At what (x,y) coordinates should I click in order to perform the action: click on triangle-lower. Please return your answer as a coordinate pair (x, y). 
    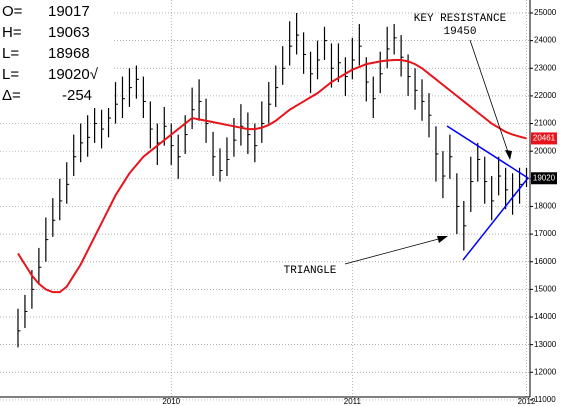
    Looking at the image, I should click on (495, 219).